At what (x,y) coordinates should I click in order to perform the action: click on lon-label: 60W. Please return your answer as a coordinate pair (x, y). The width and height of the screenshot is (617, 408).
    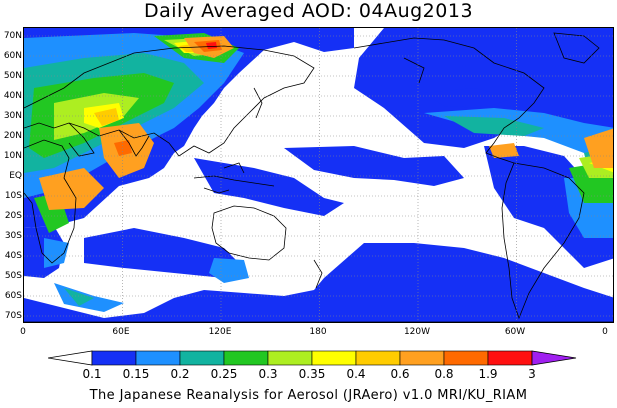
    Looking at the image, I should click on (515, 332).